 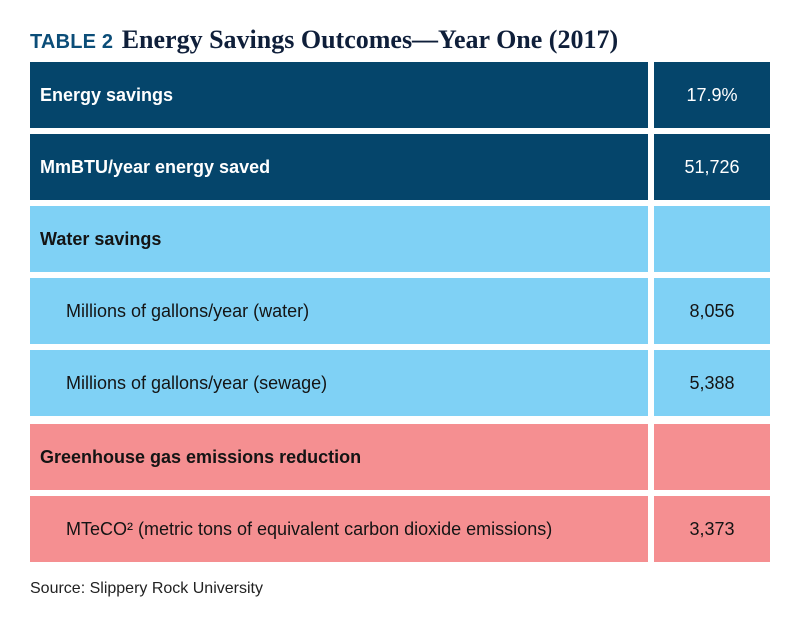 I want to click on table-row-water-savings: Water savings, so click(x=400, y=239).